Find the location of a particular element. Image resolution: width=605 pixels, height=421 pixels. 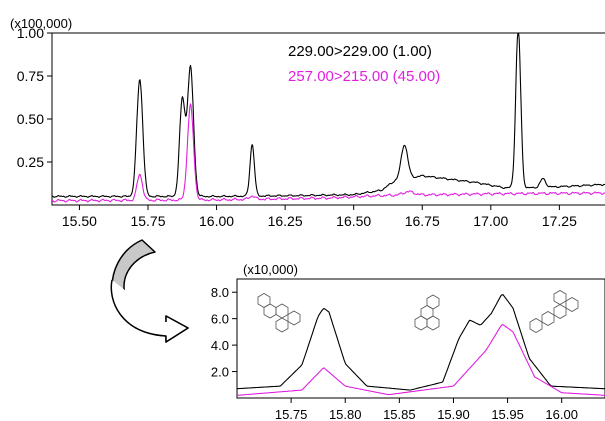

x-tick-label: 15.95 is located at coordinates (507, 414).